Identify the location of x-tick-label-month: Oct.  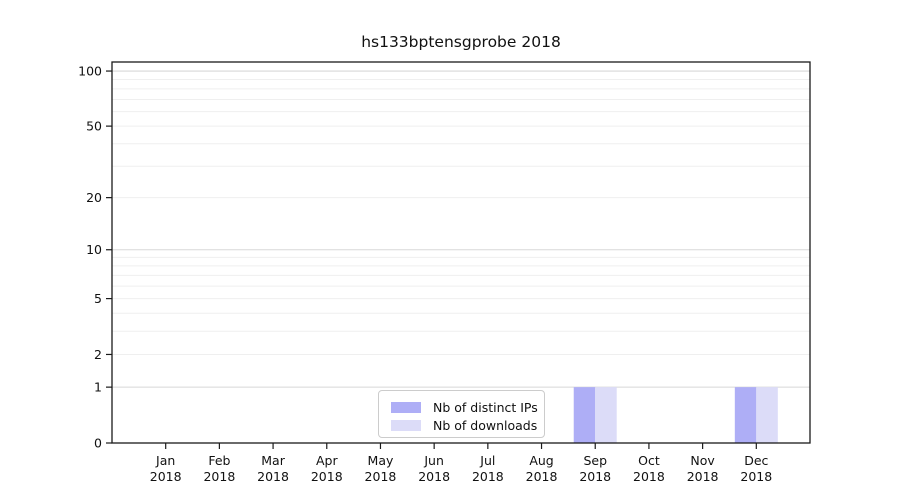
(649, 460).